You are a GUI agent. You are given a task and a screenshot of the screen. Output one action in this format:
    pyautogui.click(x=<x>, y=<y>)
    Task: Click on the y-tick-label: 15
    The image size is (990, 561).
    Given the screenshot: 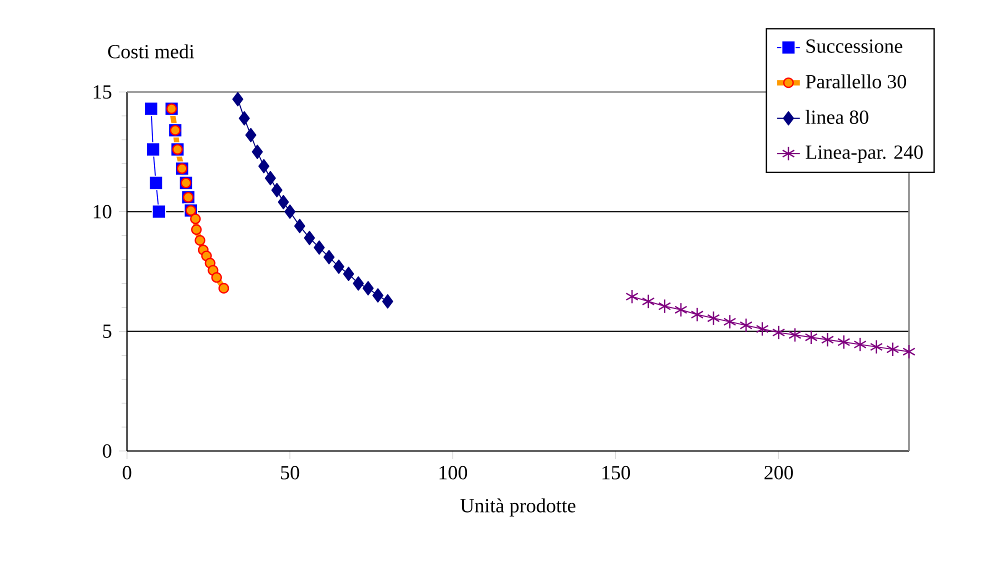 What is the action you would take?
    pyautogui.click(x=103, y=92)
    